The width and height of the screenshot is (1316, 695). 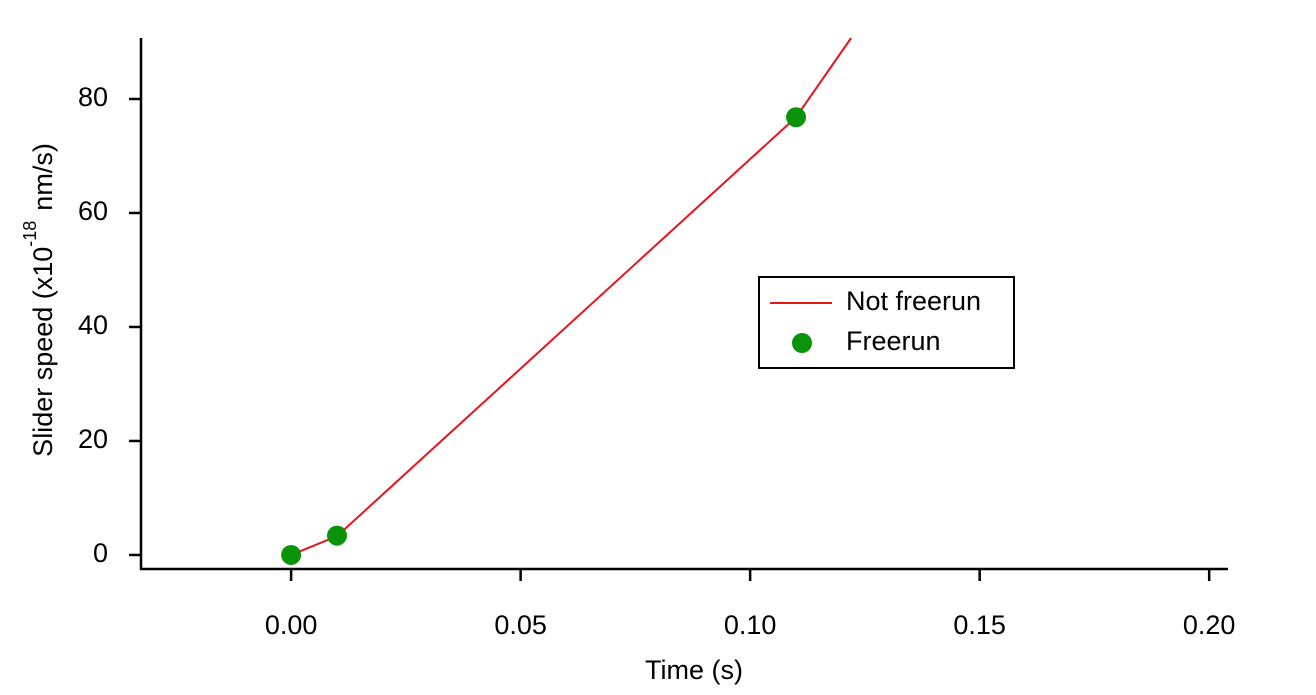 I want to click on y-label-text: Slider speed (x10, so click(x=43, y=352).